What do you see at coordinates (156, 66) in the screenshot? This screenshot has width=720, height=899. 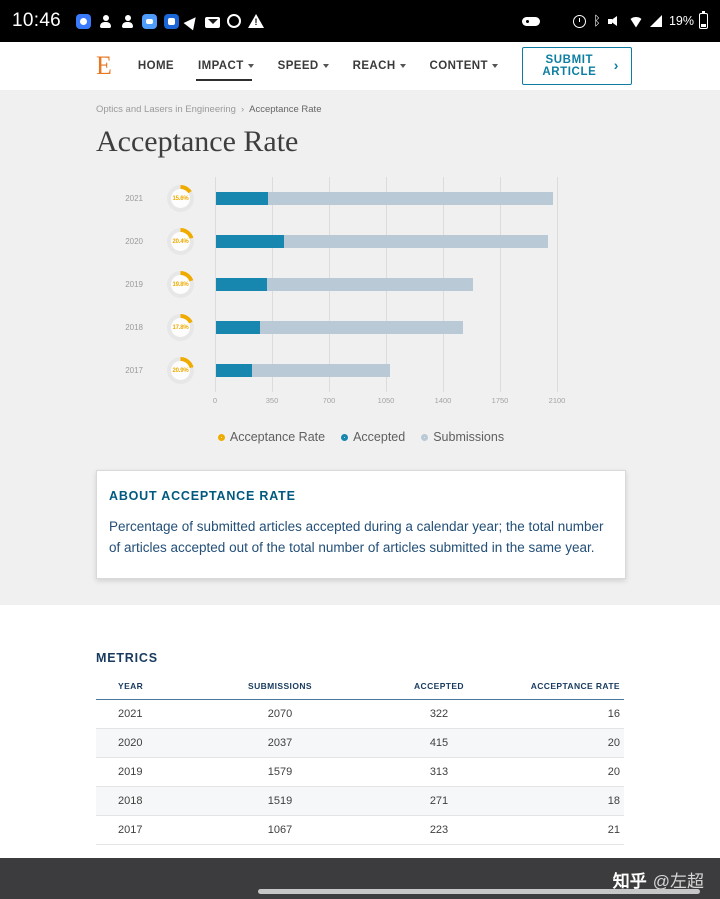 I see `nav-item-home: HOME` at bounding box center [156, 66].